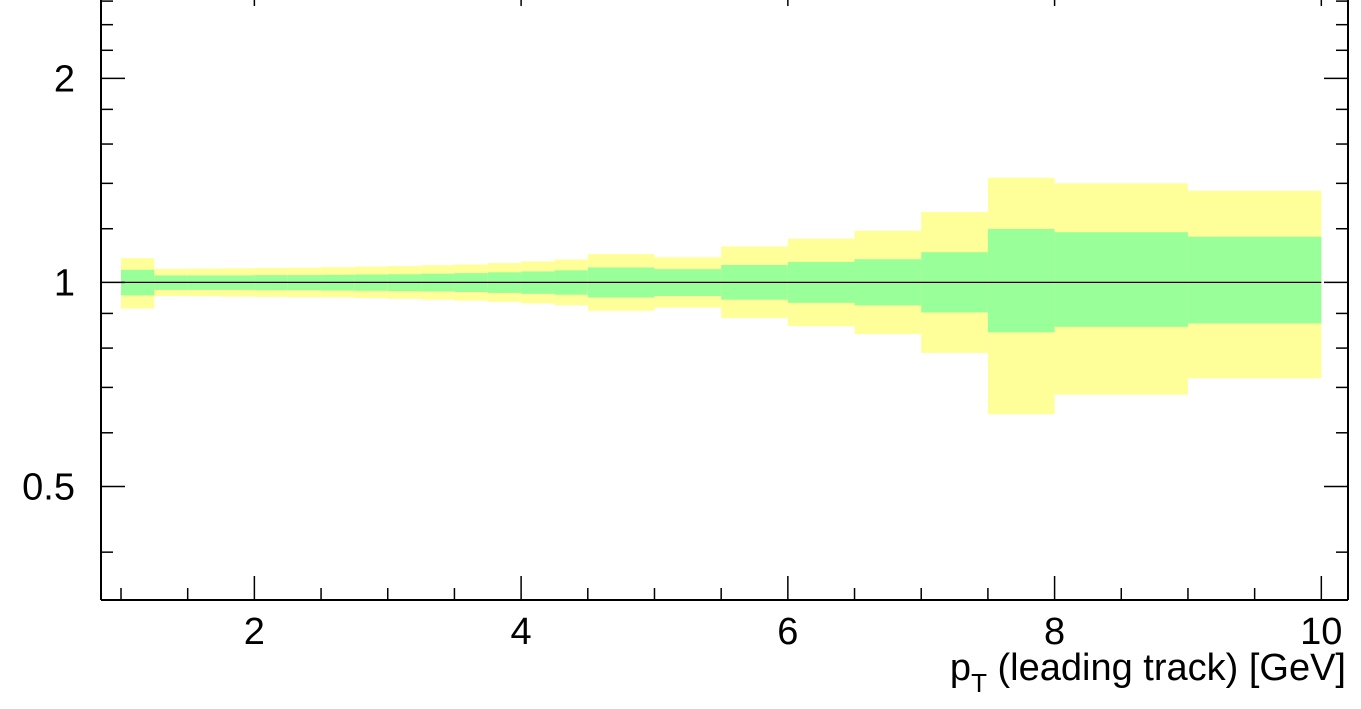 The width and height of the screenshot is (1361, 709). What do you see at coordinates (1321, 632) in the screenshot?
I see `x-tick-label: 10` at bounding box center [1321, 632].